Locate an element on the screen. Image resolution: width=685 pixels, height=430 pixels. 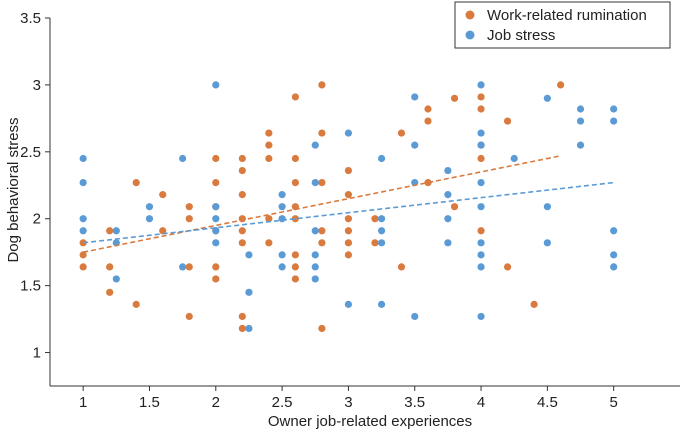
x-tick-label: 4.5 is located at coordinates (547, 402).